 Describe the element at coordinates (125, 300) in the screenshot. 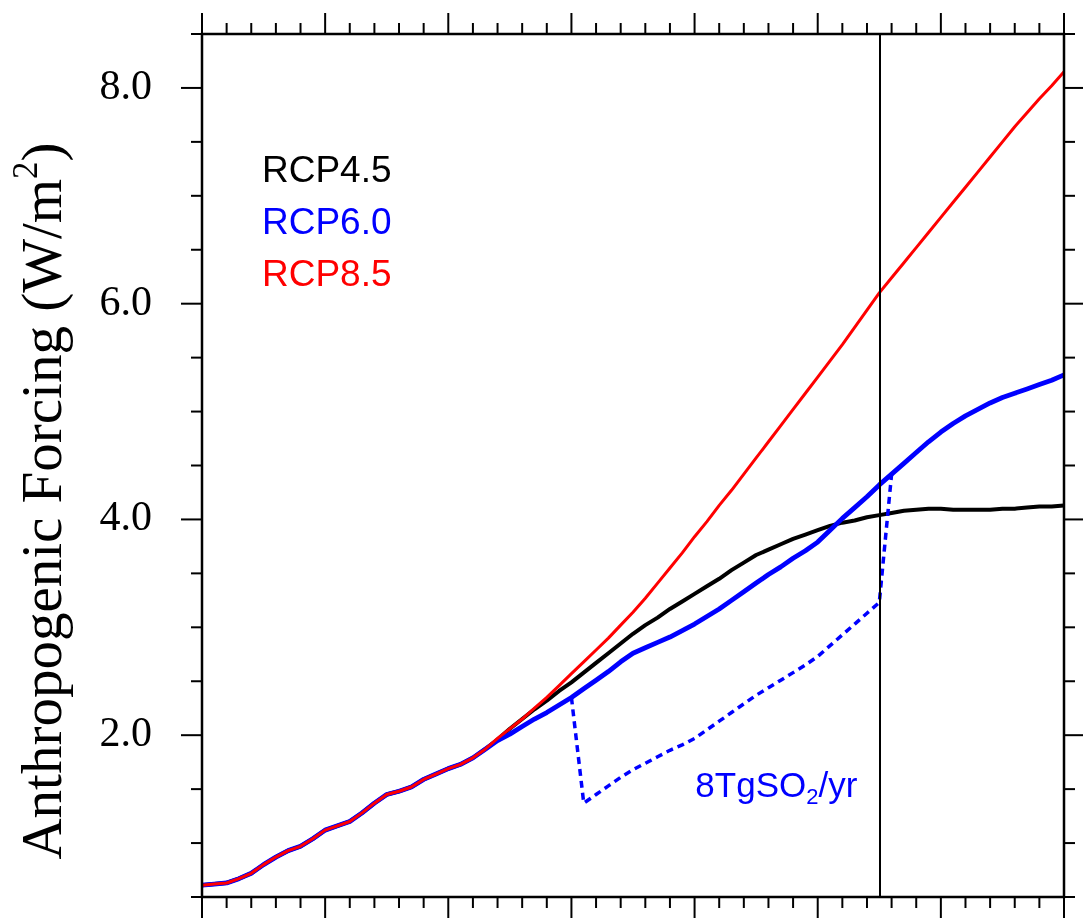

I see `y-tick-label: 6.0` at that location.